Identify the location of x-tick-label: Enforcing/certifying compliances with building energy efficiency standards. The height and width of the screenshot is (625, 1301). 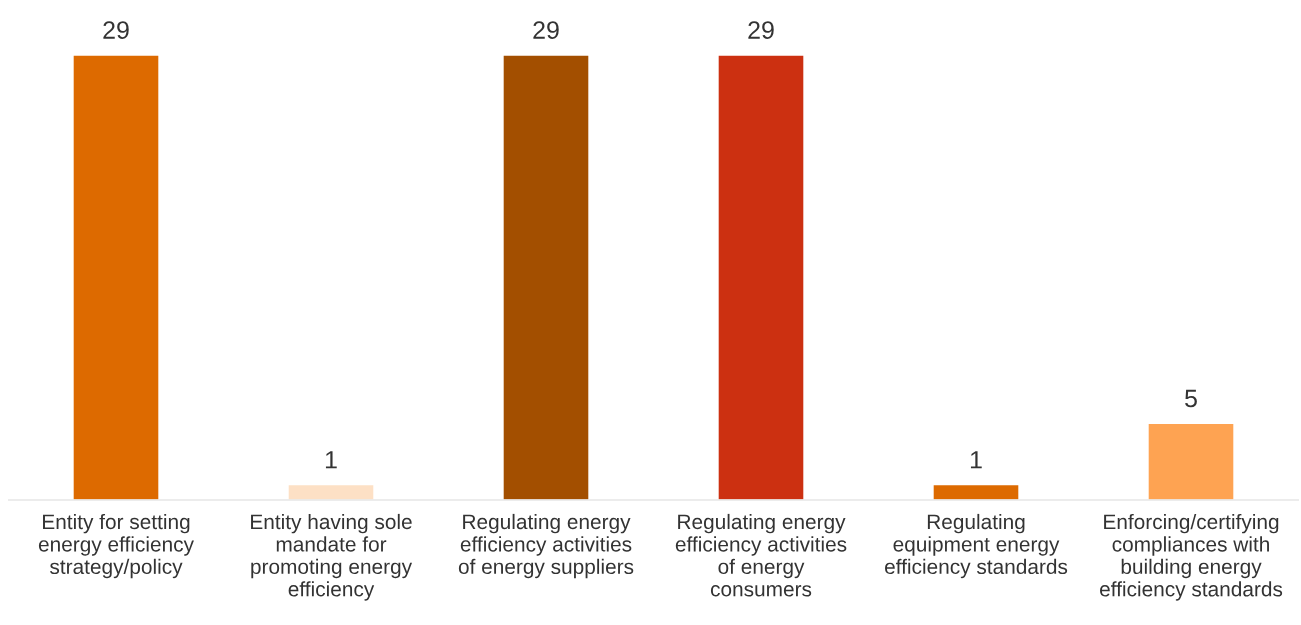
(1191, 557).